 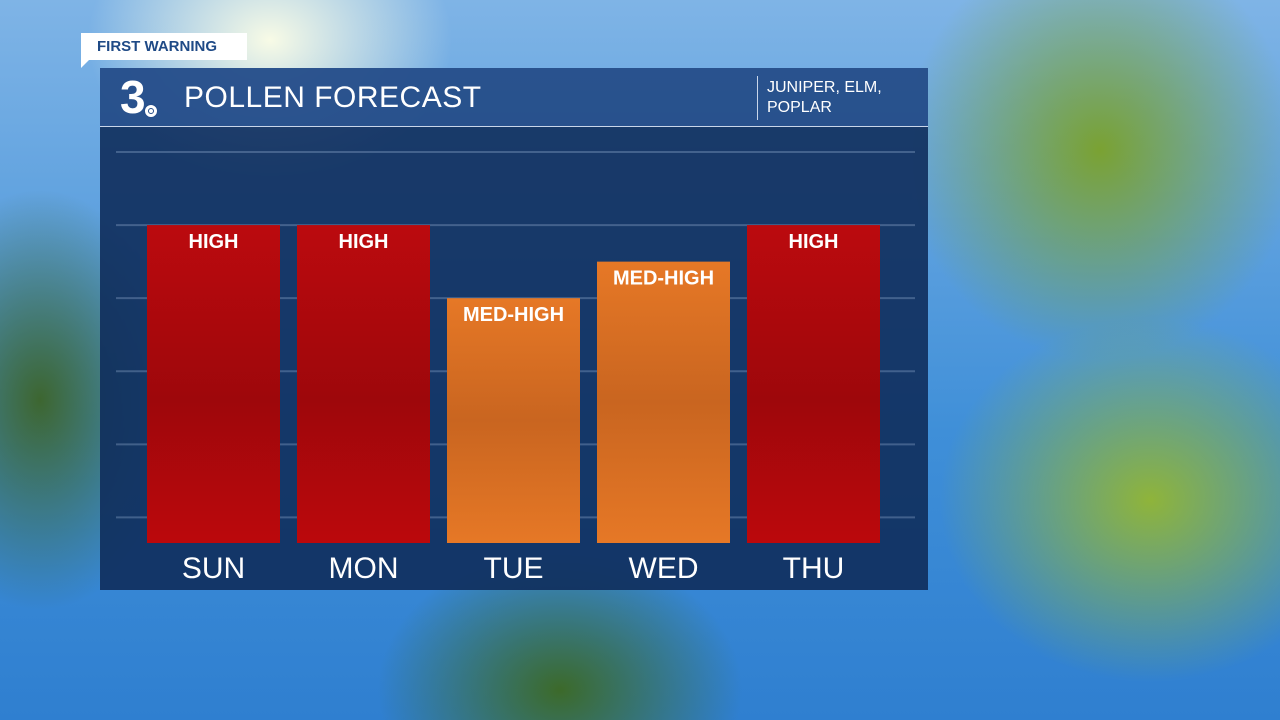 I want to click on bar-mon, so click(x=363, y=384).